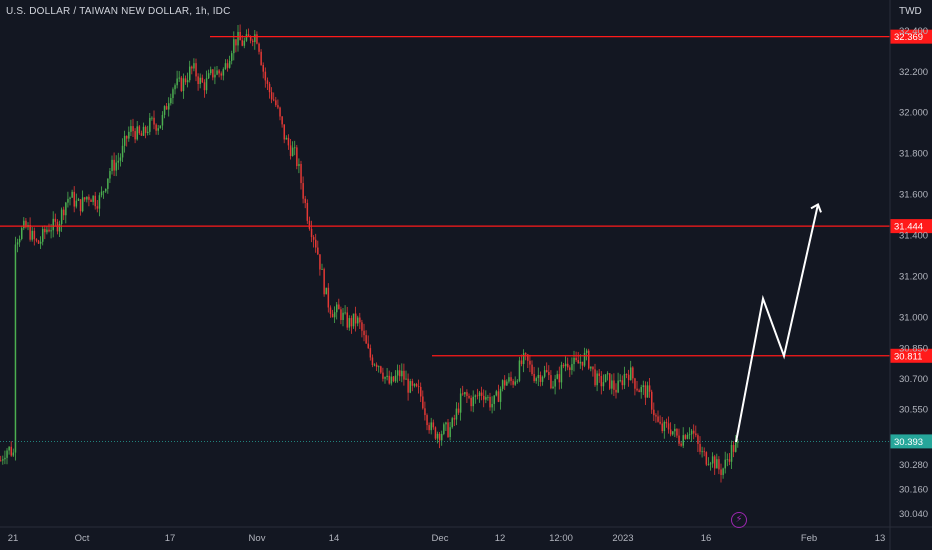  I want to click on x-tick-label: 13, so click(880, 538).